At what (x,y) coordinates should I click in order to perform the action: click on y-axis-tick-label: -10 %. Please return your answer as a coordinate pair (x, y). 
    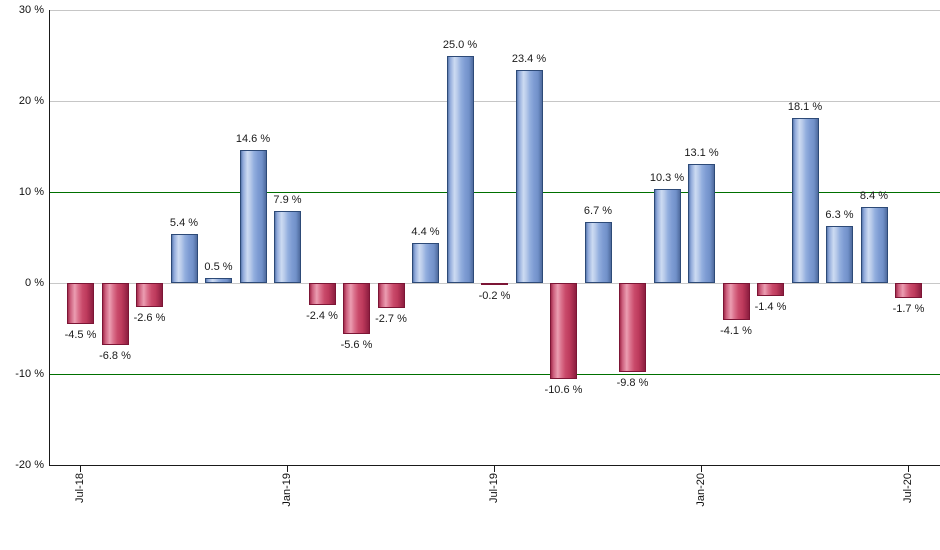
    Looking at the image, I should click on (29, 374).